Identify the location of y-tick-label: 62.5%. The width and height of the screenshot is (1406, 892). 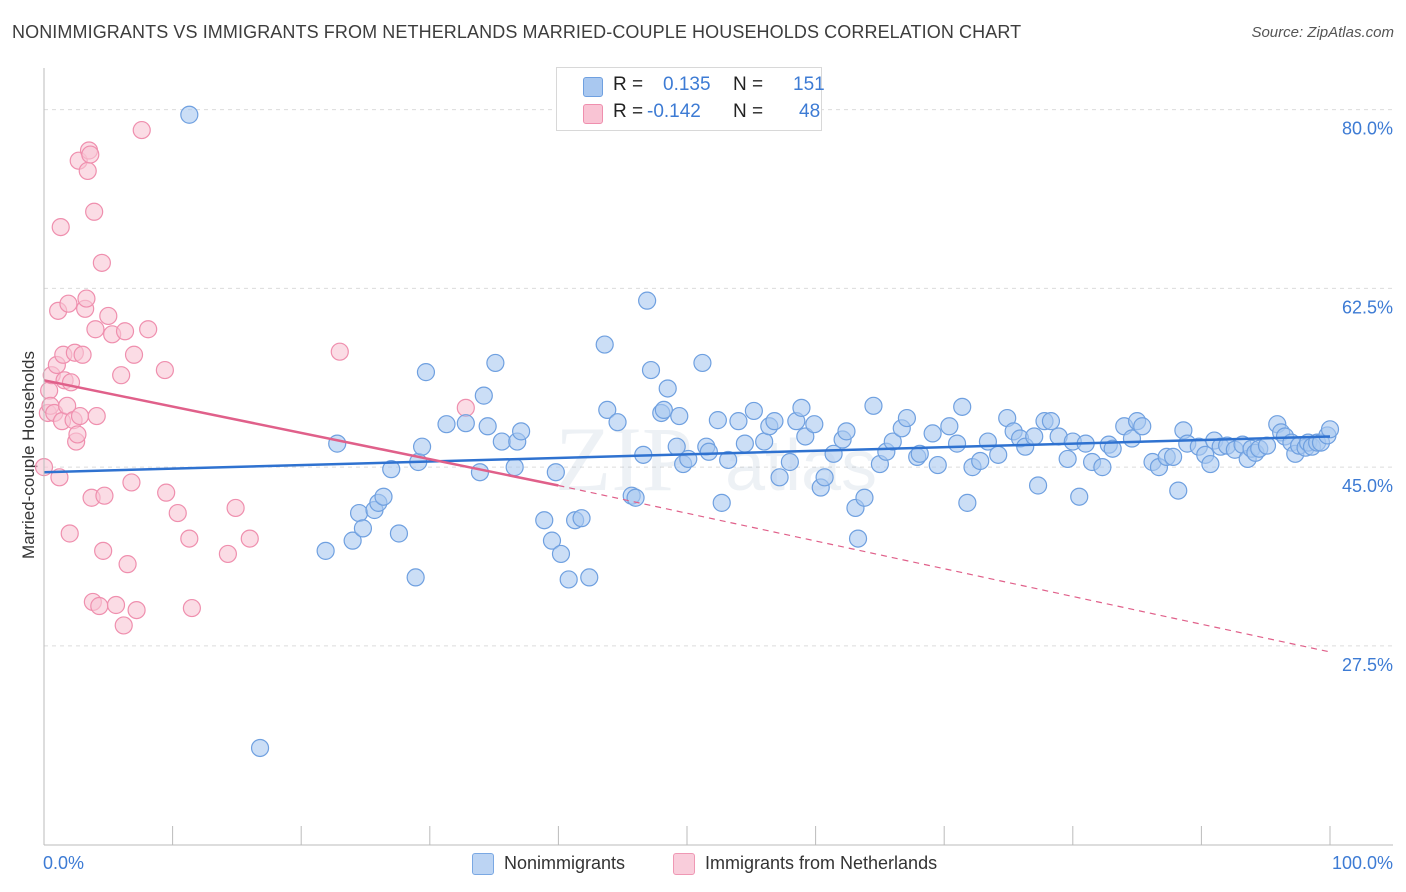
(1367, 307).